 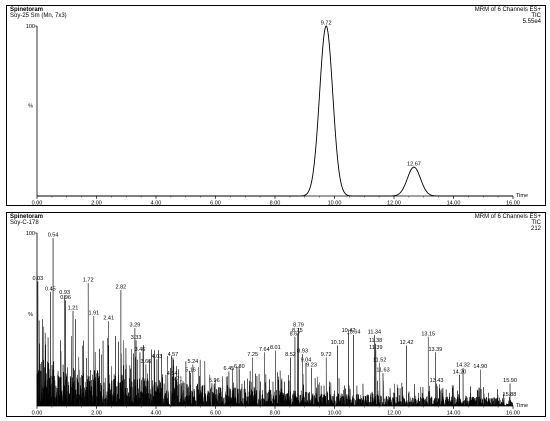 I want to click on peak-label: 12.67, so click(x=414, y=165).